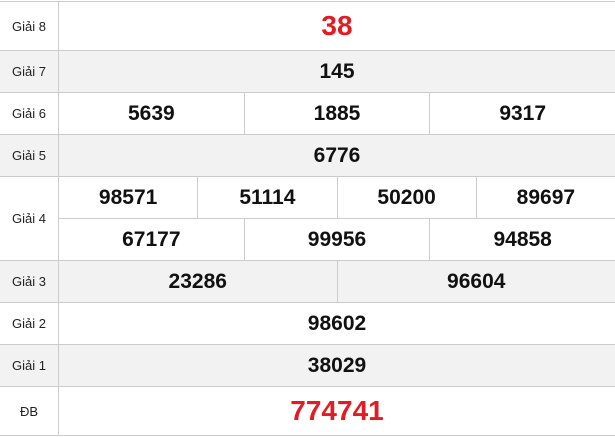  What do you see at coordinates (29, 155) in the screenshot?
I see `prize-label: Giải 5` at bounding box center [29, 155].